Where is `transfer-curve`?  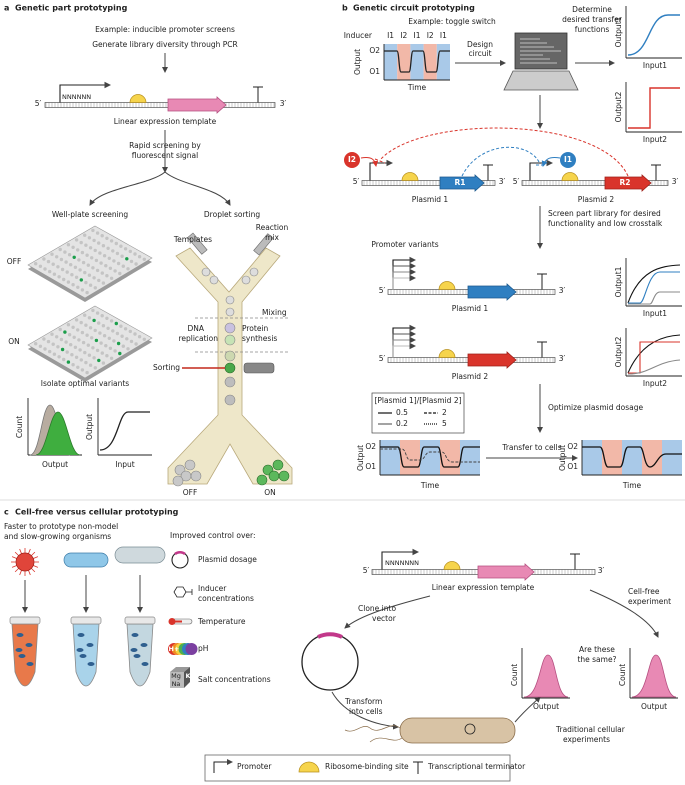
transfer-curve is located at coordinates (654, 108).